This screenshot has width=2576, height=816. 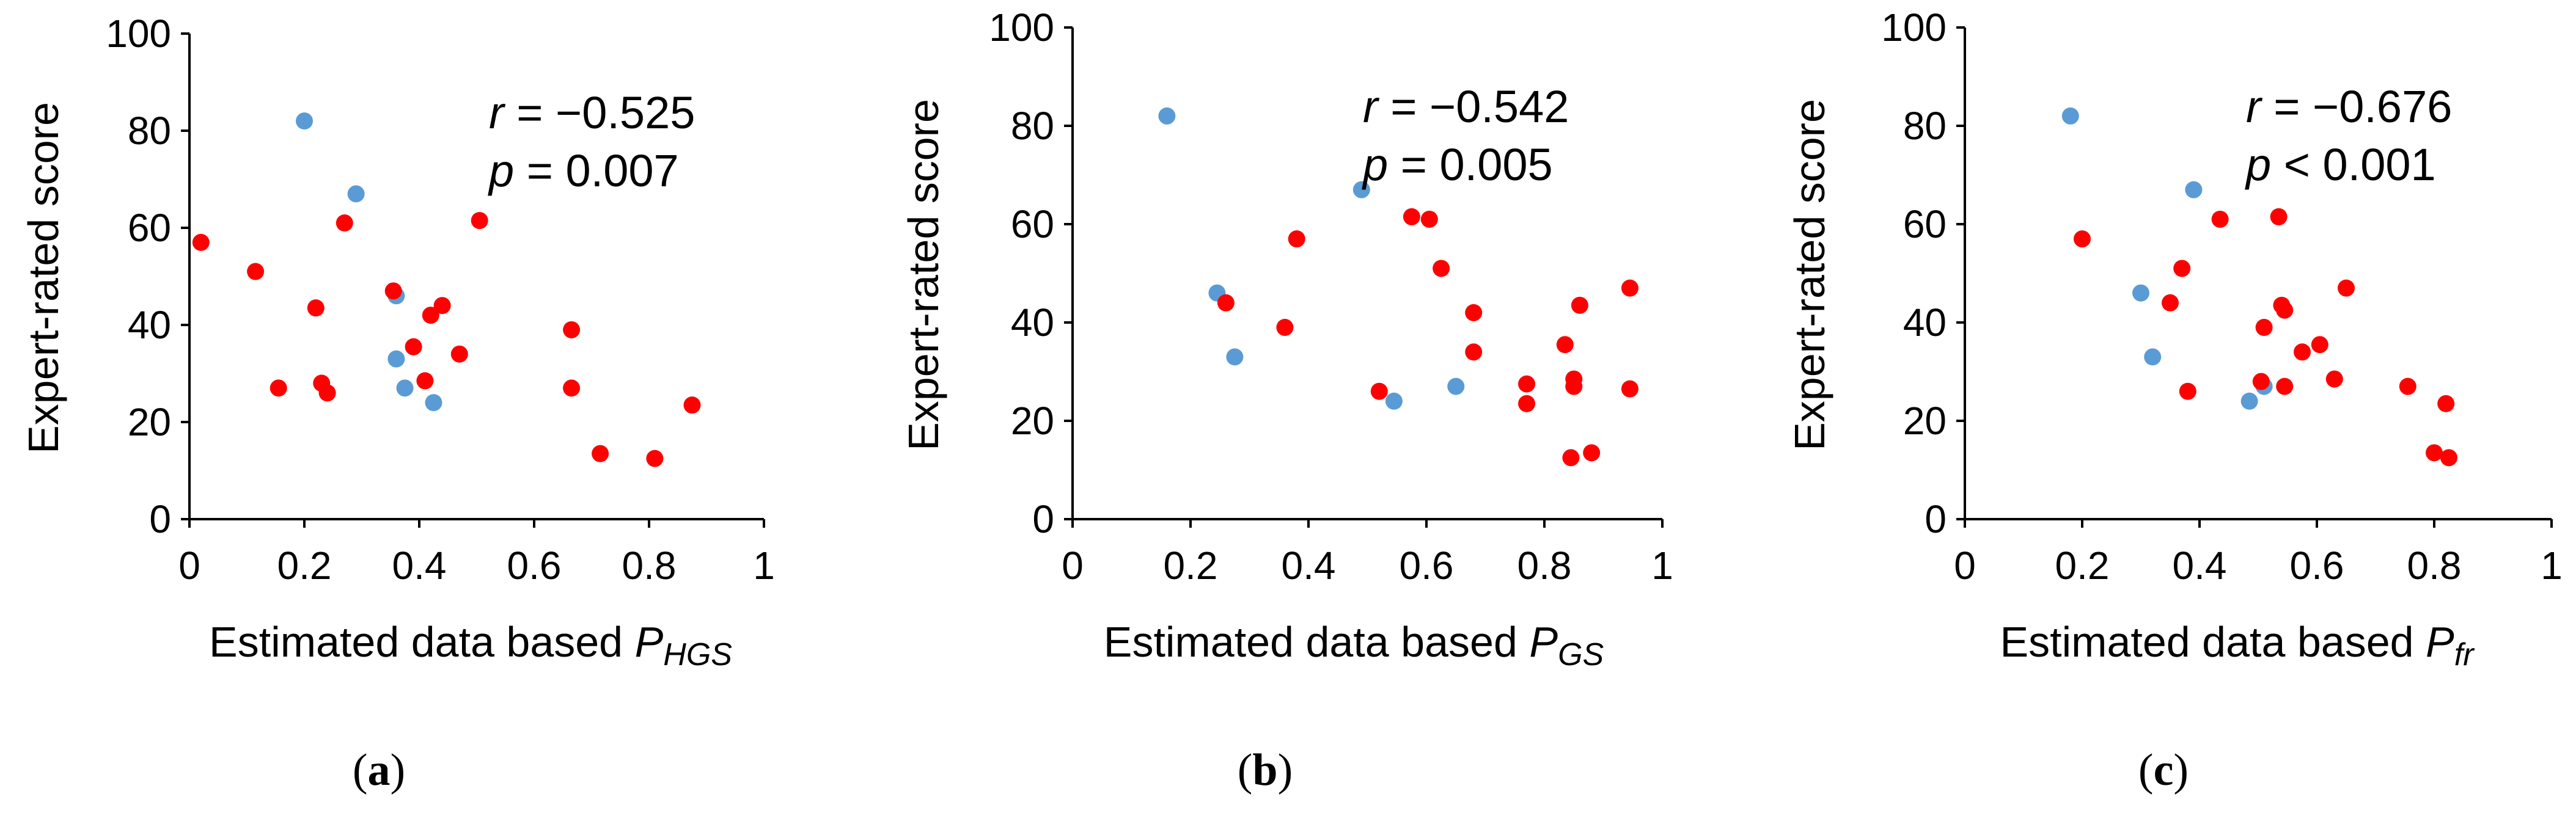 What do you see at coordinates (2200, 566) in the screenshot?
I see `panel-c-x-tick-label: 0.4` at bounding box center [2200, 566].